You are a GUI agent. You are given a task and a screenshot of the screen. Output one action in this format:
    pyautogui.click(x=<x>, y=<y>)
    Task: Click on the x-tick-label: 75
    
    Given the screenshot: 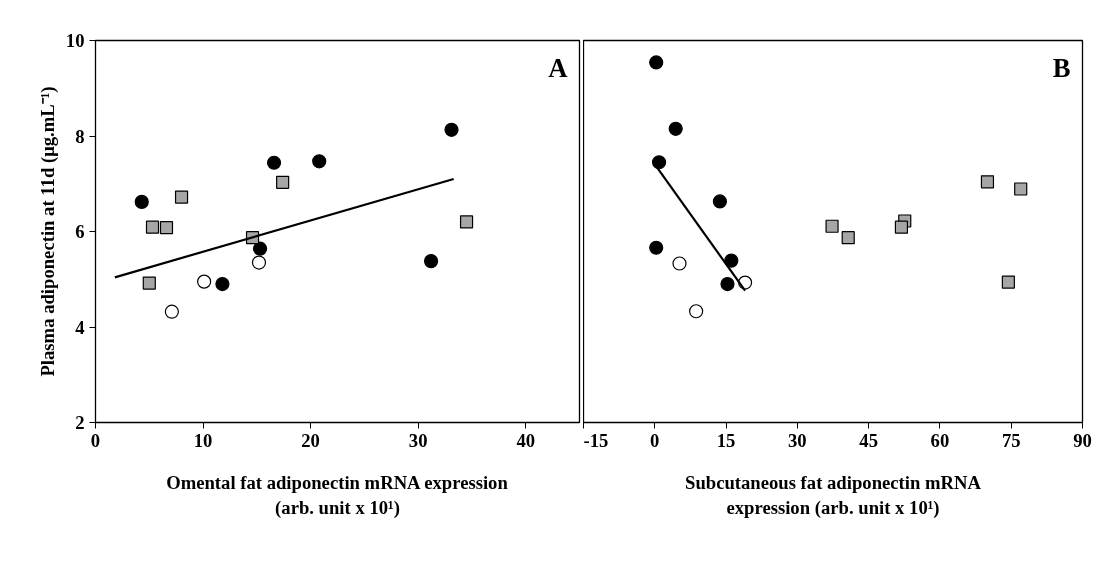 What is the action you would take?
    pyautogui.click(x=1011, y=440)
    